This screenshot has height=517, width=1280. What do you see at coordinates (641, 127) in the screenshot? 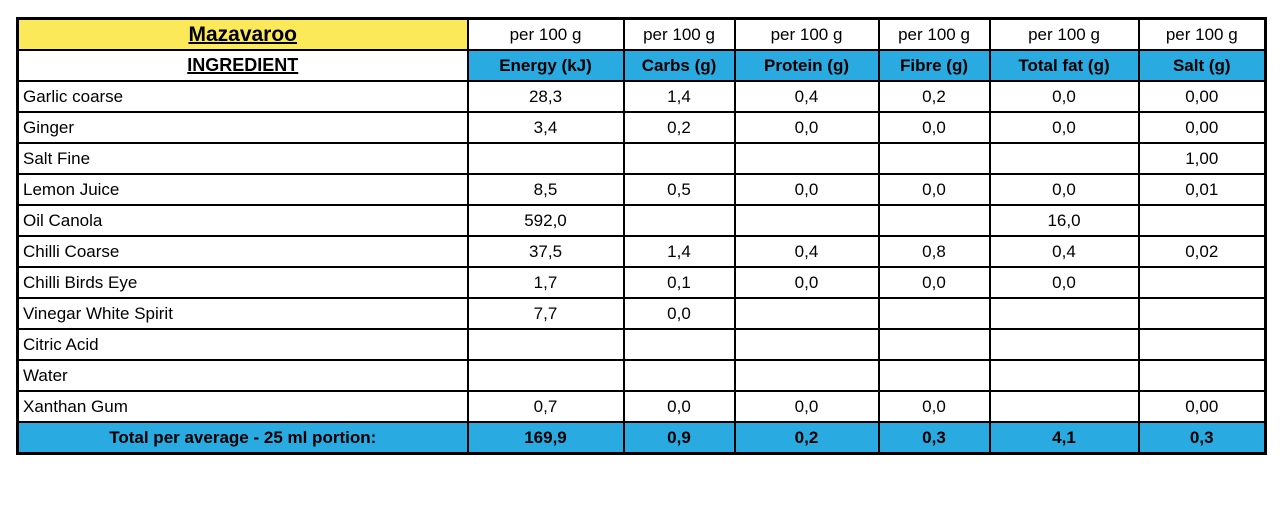
I see `table-row: Ginger 3,4 0,2 0,0 0,0 0,0 0,00` at bounding box center [641, 127].